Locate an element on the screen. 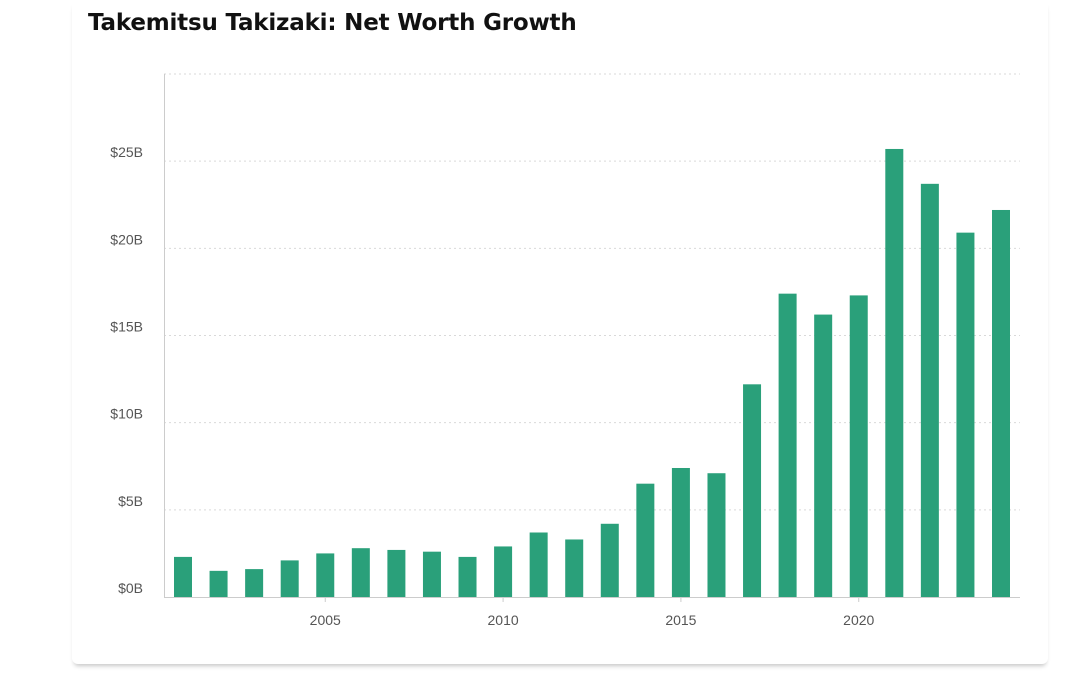 Image resolution: width=1080 pixels, height=676 pixels. bar-2009 is located at coordinates (467, 576).